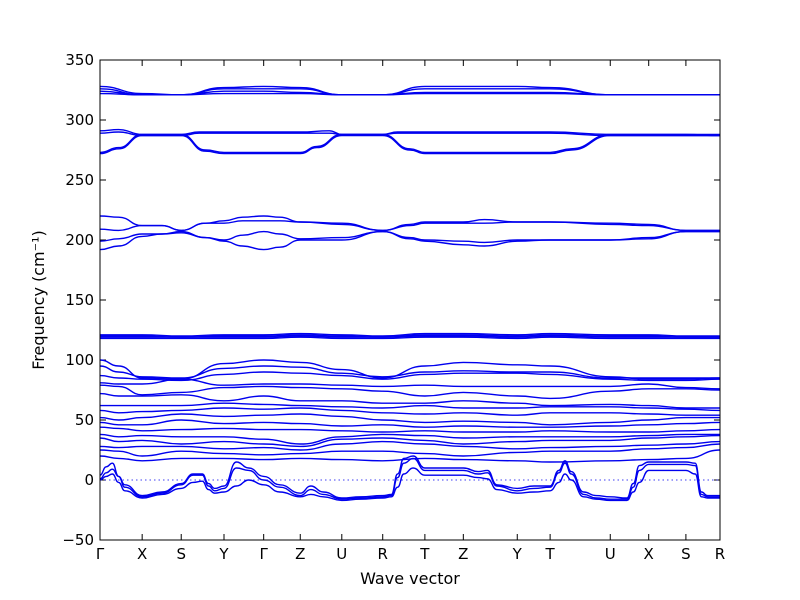 This screenshot has width=800, height=600. I want to click on y-tick-label: 100, so click(79, 360).